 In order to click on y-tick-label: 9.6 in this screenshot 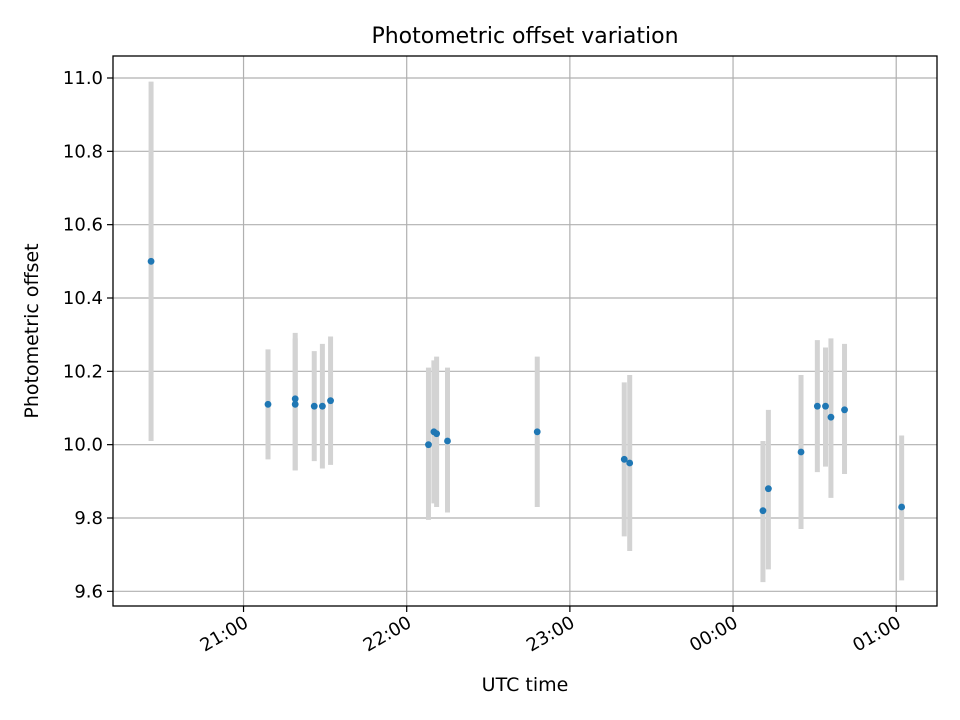, I will do `click(88, 591)`.